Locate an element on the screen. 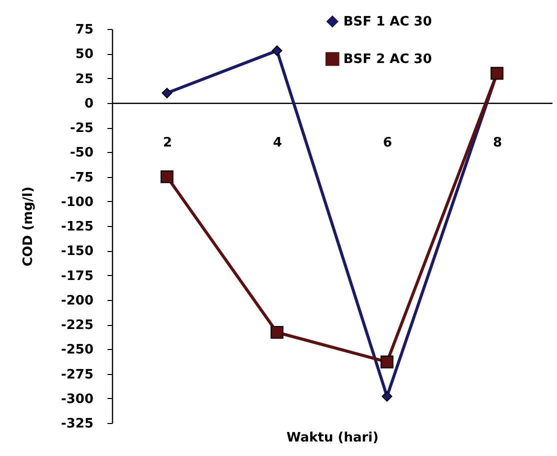 This screenshot has height=456, width=557. y-tick-label: 25 is located at coordinates (84, 79).